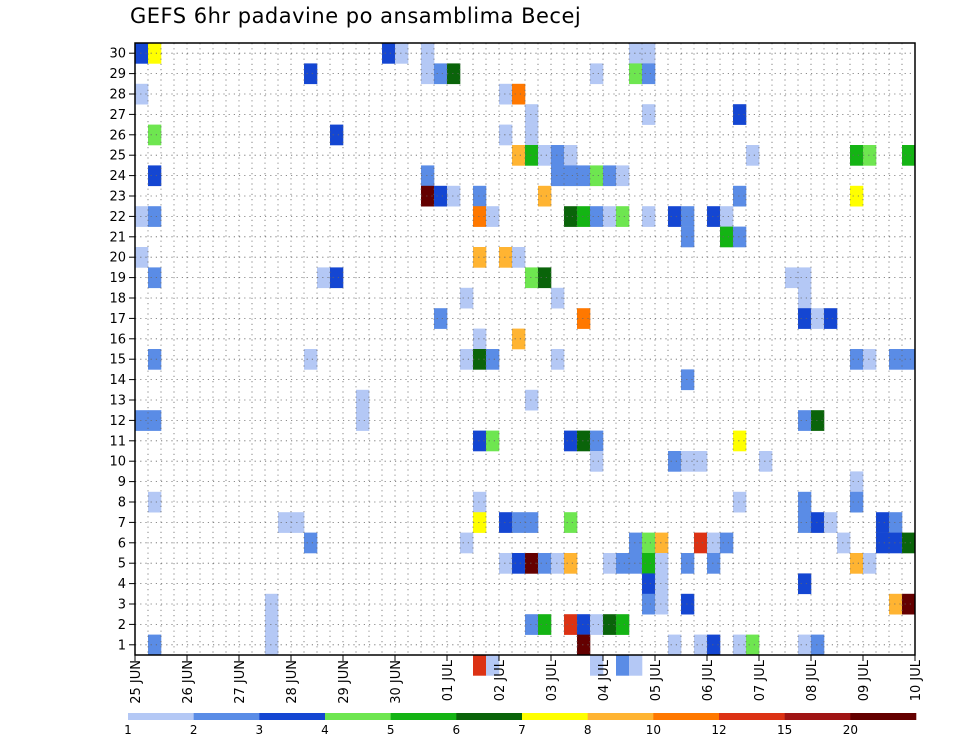 This screenshot has height=742, width=960. I want to click on y-tick-label: 8, so click(122, 503).